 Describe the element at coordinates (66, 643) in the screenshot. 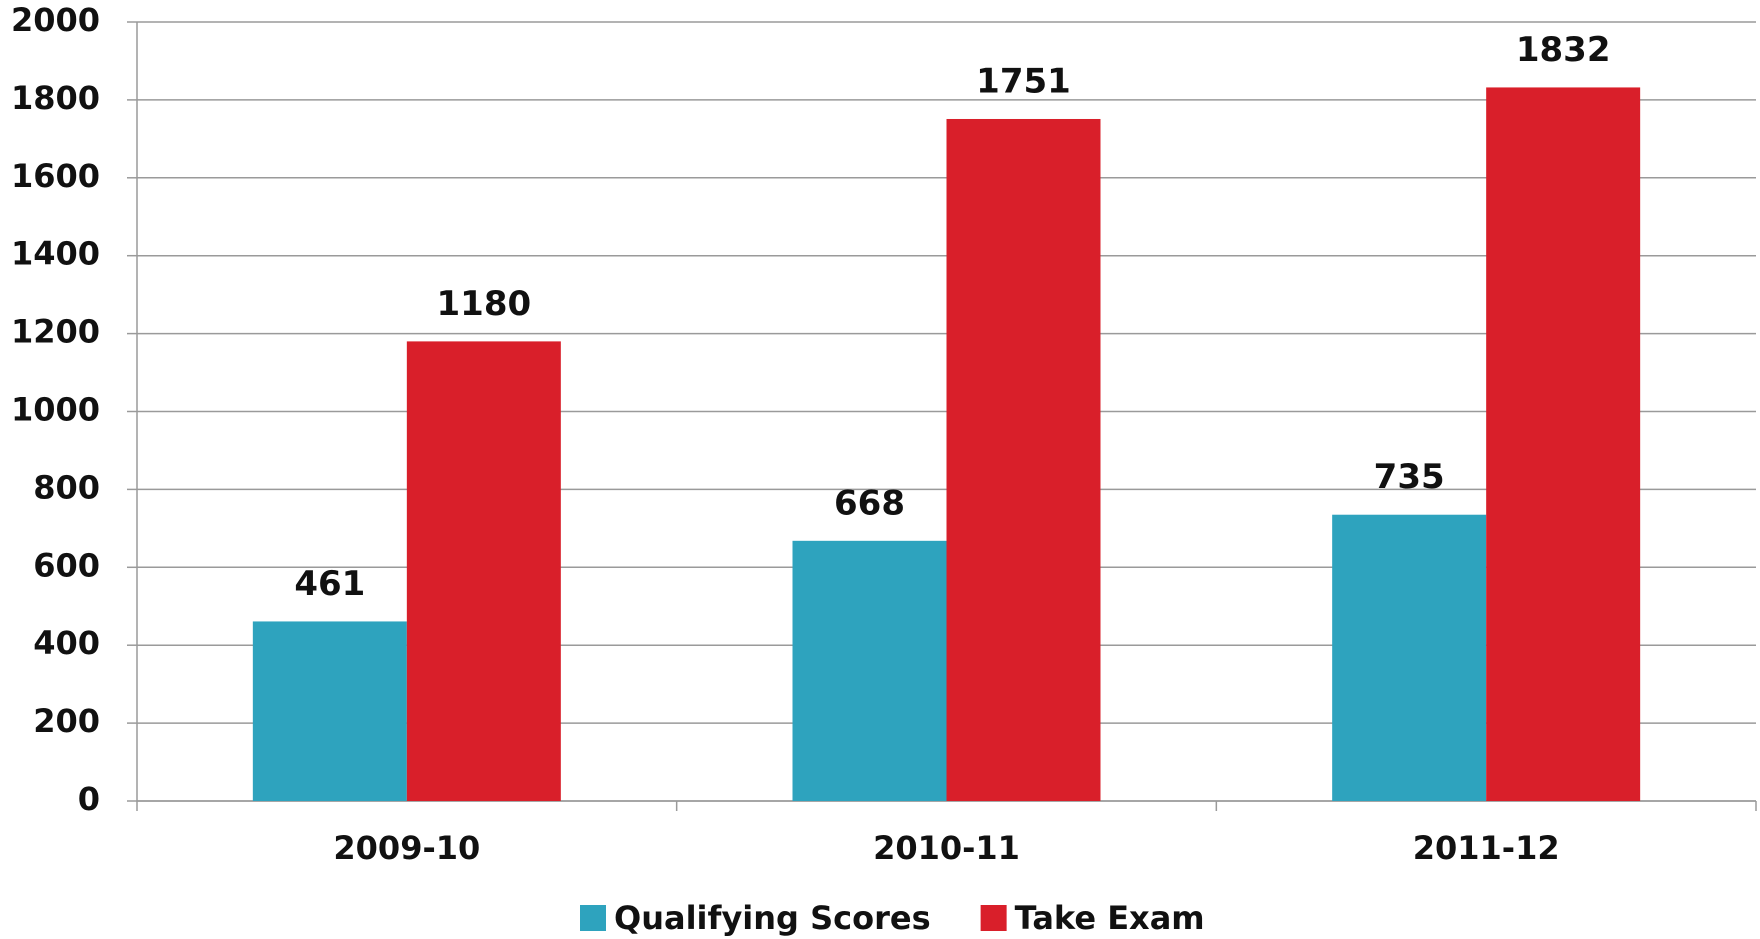

I see `y-tick-label: 400` at that location.